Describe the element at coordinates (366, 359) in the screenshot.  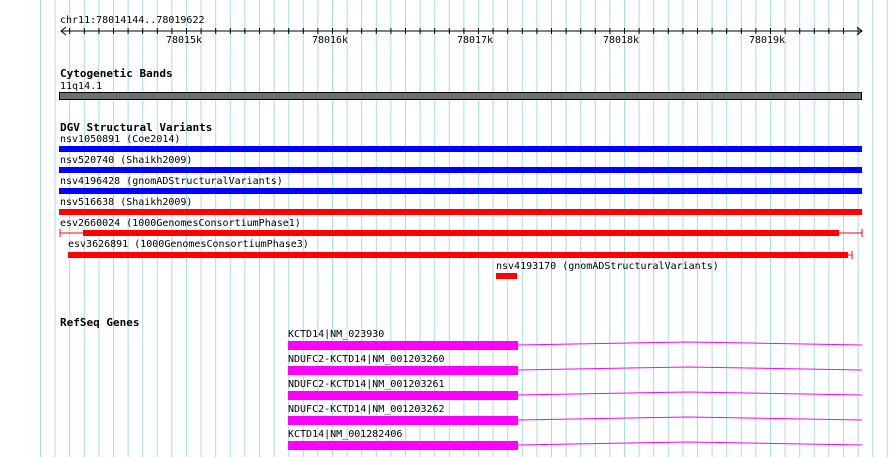
I see `gene-label: NDUFC2-KCTD14|NM_001203260` at that location.